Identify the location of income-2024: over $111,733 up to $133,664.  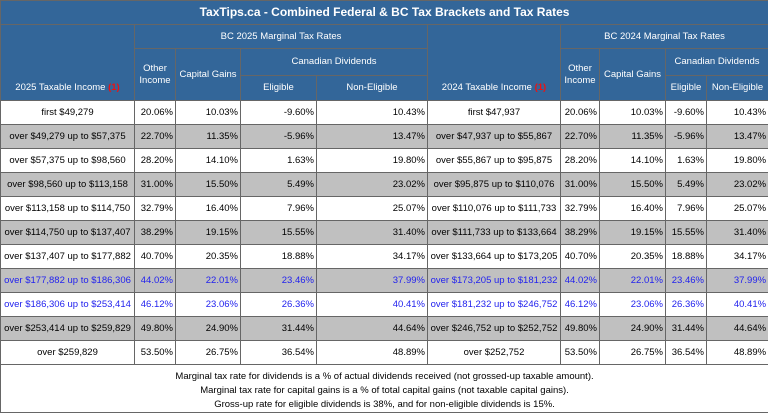
(494, 233).